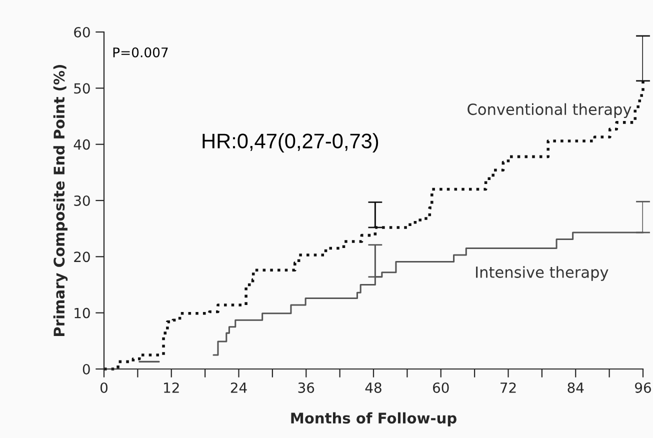 This screenshot has width=653, height=438. Describe the element at coordinates (82, 88) in the screenshot. I see `y-tick-label: 50` at that location.